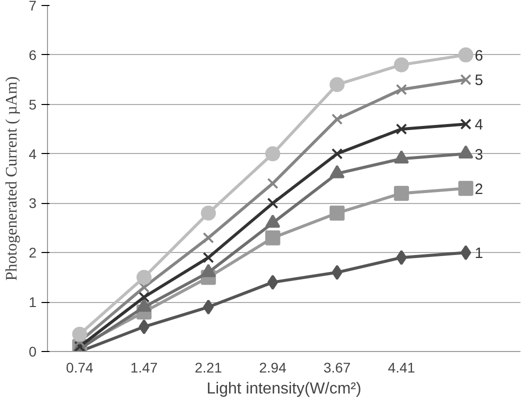 The image size is (529, 403). I want to click on y-tick-label: 5, so click(32, 104).